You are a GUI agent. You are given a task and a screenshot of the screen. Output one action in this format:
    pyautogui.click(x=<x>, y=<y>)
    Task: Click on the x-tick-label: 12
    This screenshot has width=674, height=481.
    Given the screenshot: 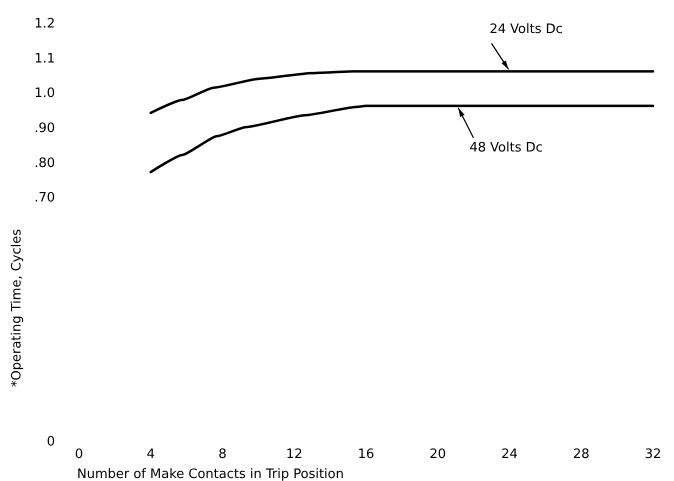 What is the action you would take?
    pyautogui.click(x=294, y=454)
    